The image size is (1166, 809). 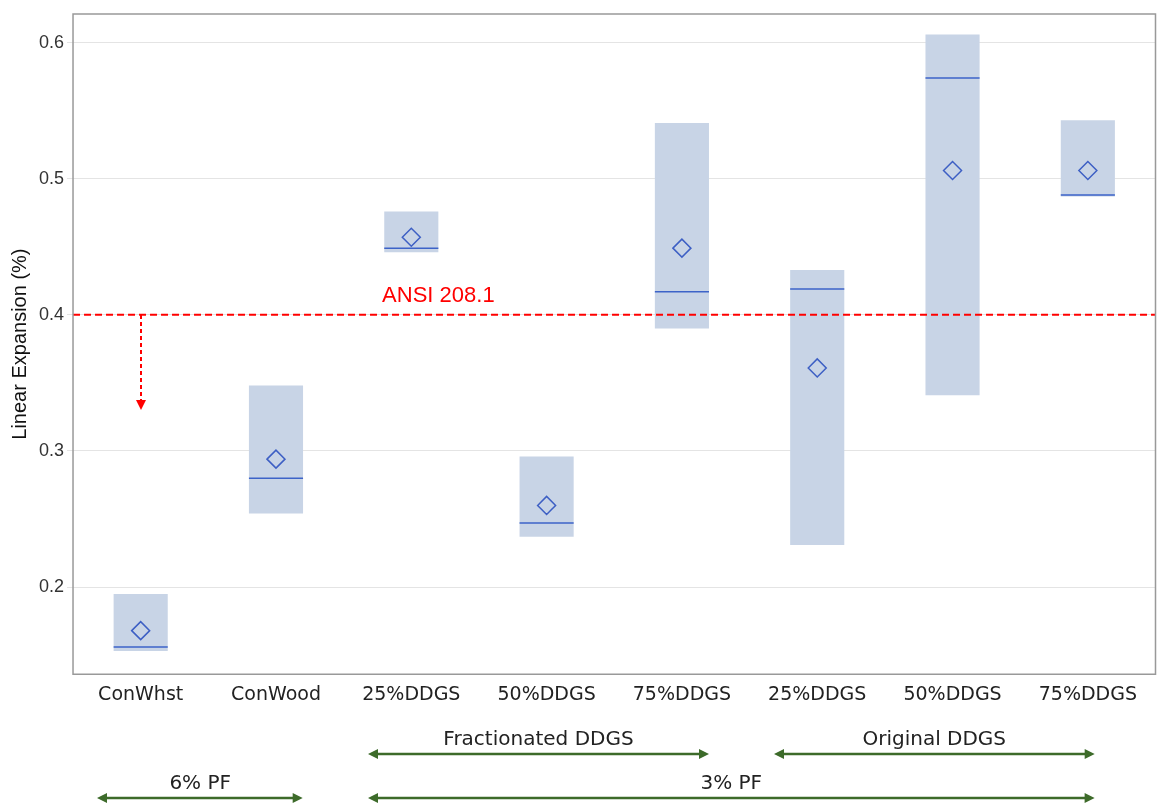 I want to click on y-tick-label: 0.5, so click(x=51, y=177).